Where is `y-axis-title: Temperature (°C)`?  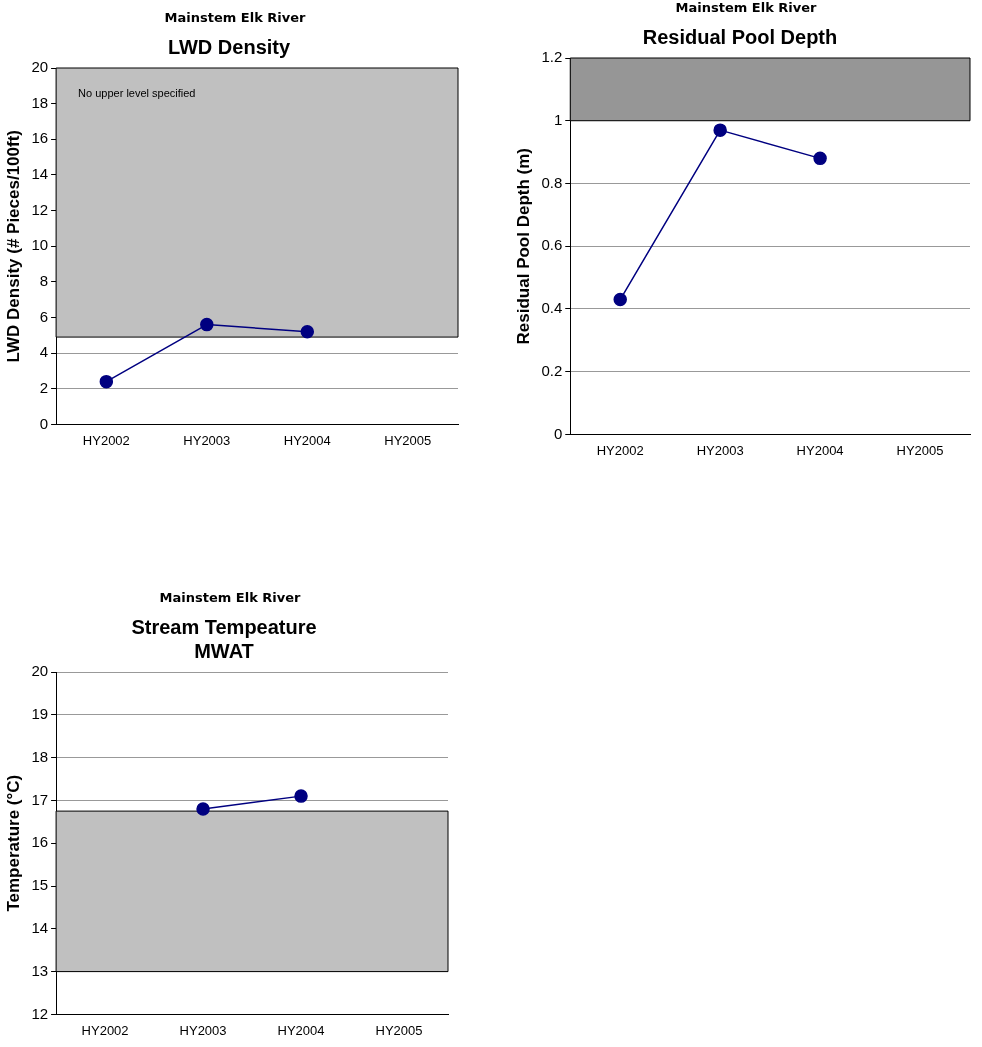
y-axis-title: Temperature (°C) is located at coordinates (13, 843).